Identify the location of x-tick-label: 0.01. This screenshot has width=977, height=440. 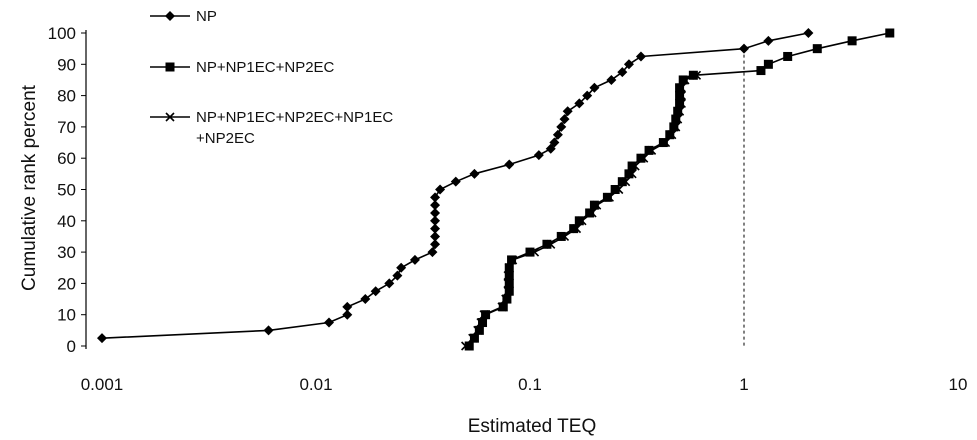
(315, 384).